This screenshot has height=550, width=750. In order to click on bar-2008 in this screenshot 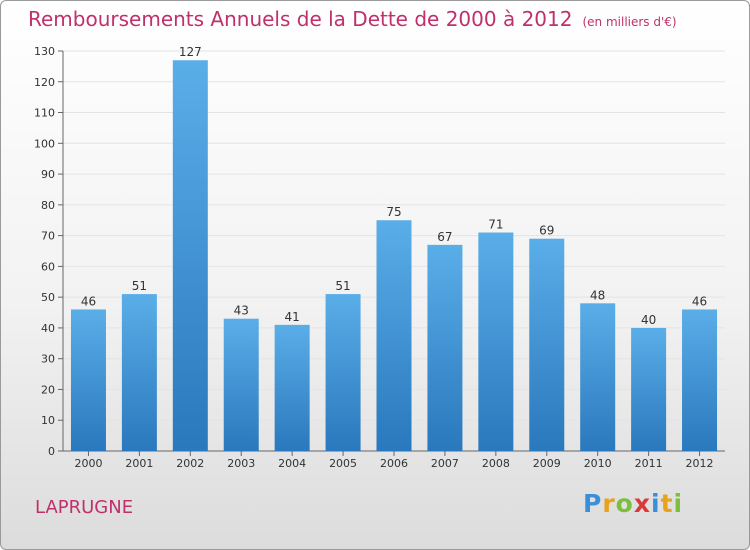, I will do `click(496, 341)`.